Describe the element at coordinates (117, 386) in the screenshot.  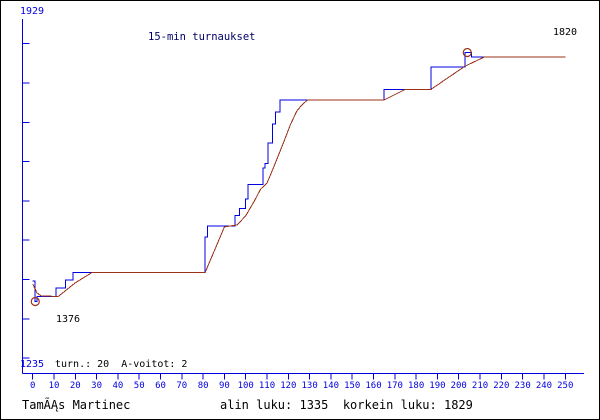
I see `x-tick-label: 40` at that location.